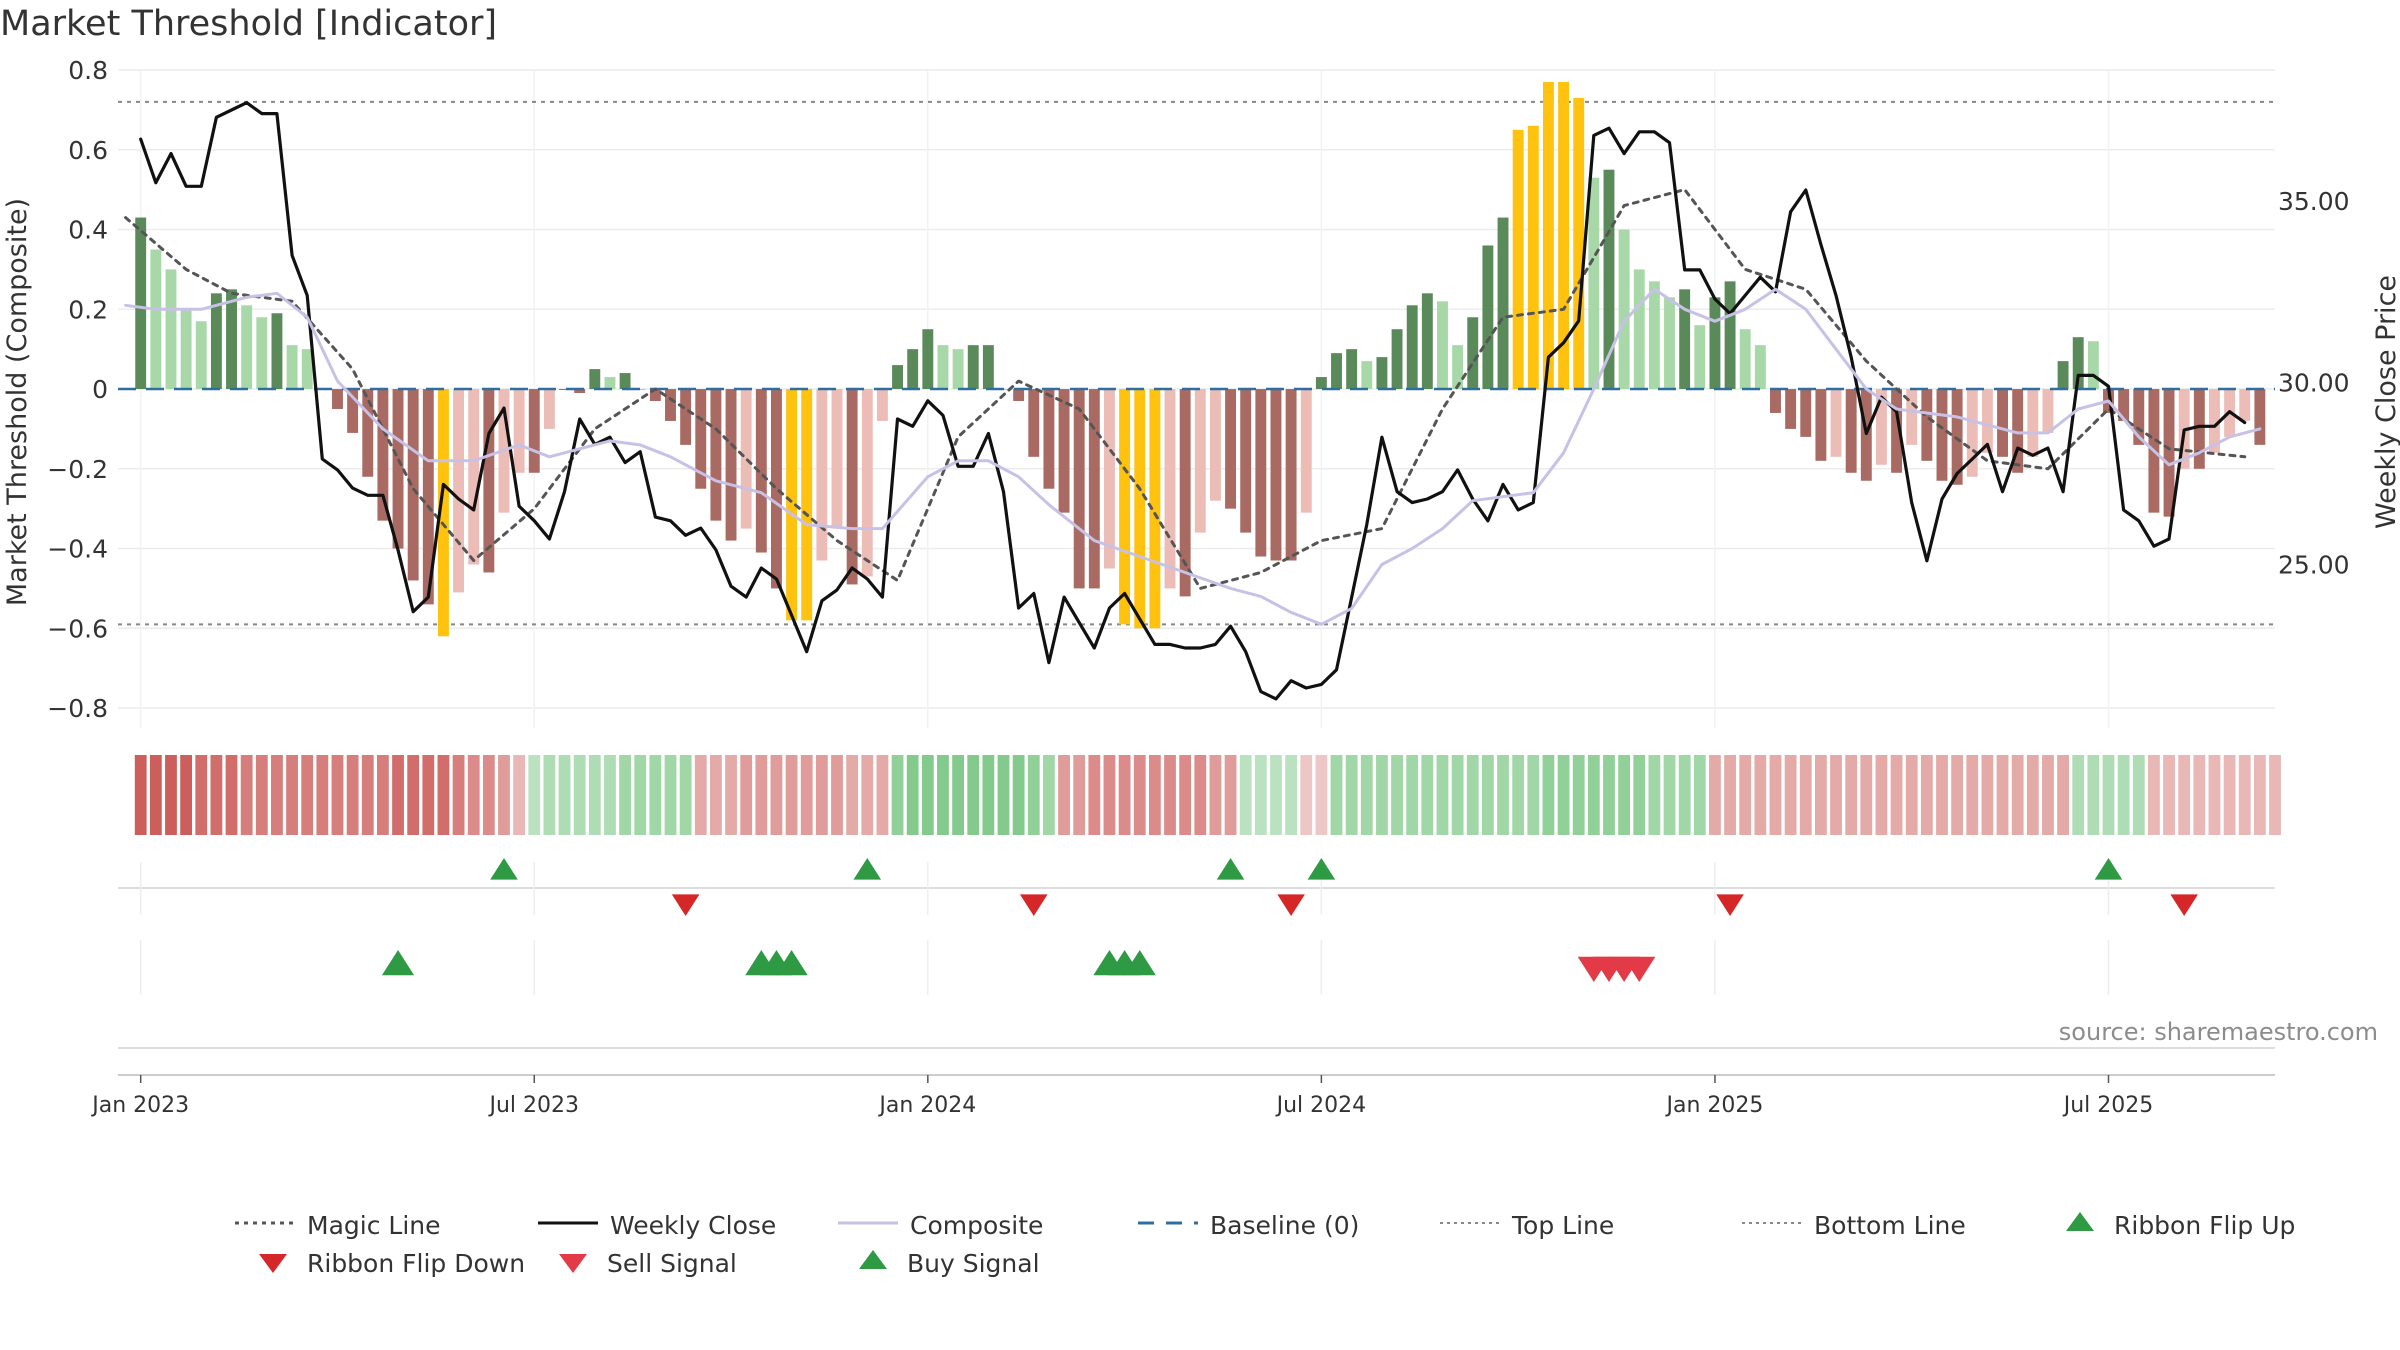  What do you see at coordinates (973, 1263) in the screenshot?
I see `legend-label: Buy Signal` at bounding box center [973, 1263].